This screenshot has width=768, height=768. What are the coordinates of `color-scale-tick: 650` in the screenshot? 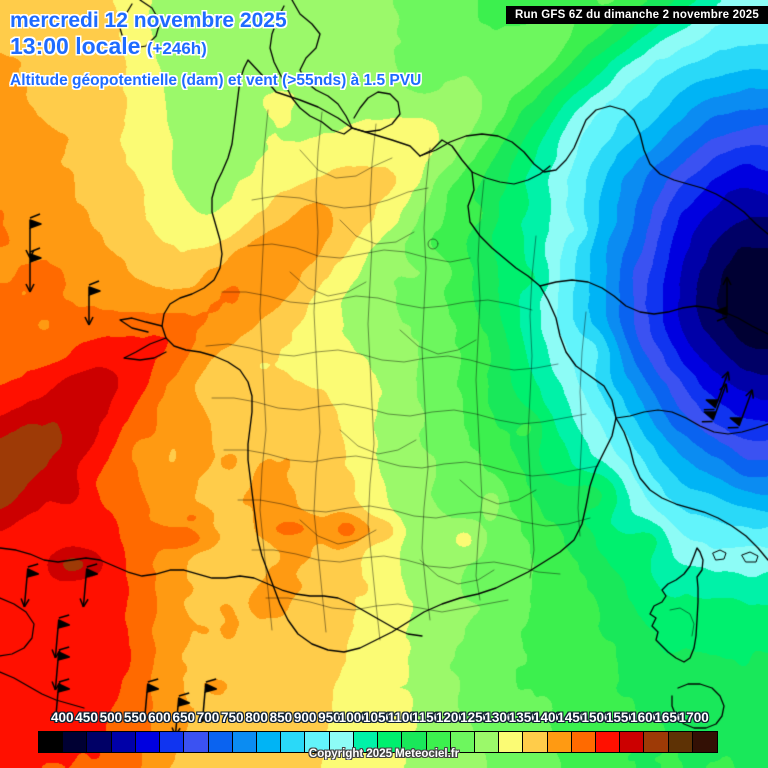 It's located at (183, 717).